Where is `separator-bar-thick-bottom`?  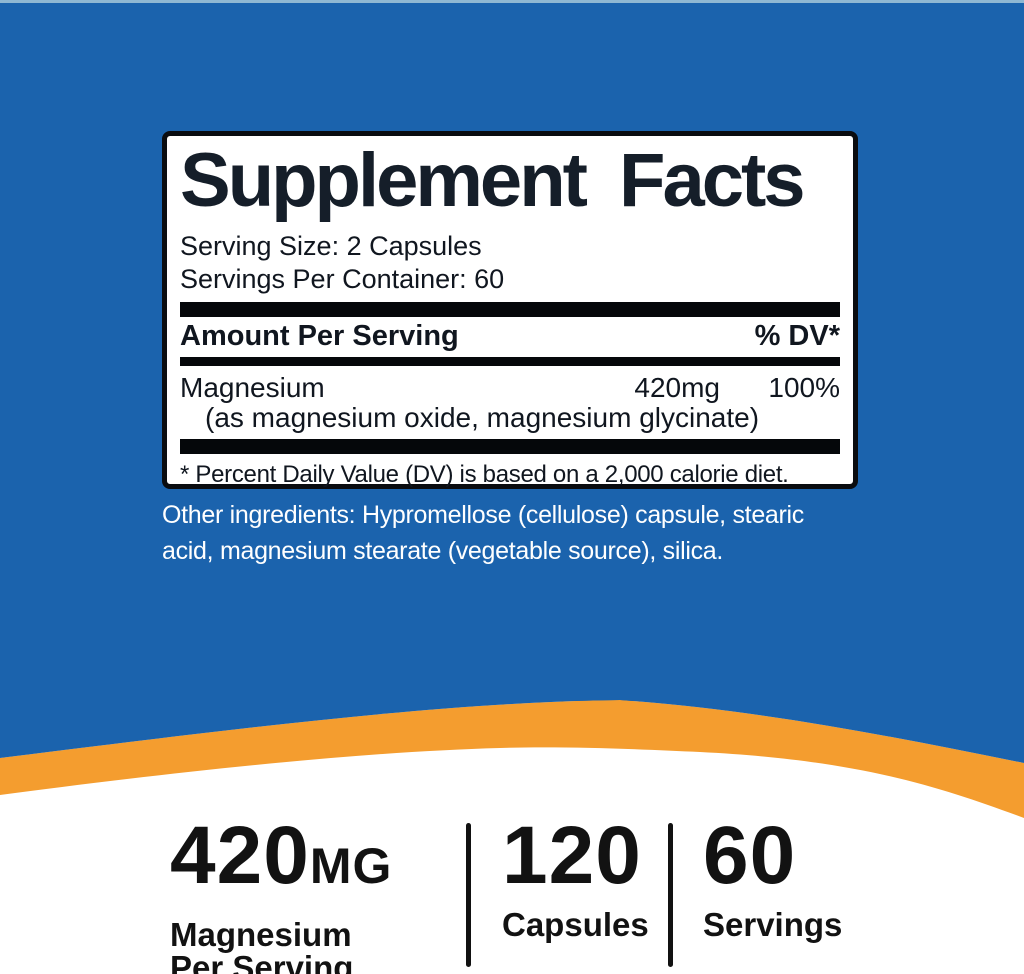 separator-bar-thick-bottom is located at coordinates (510, 446).